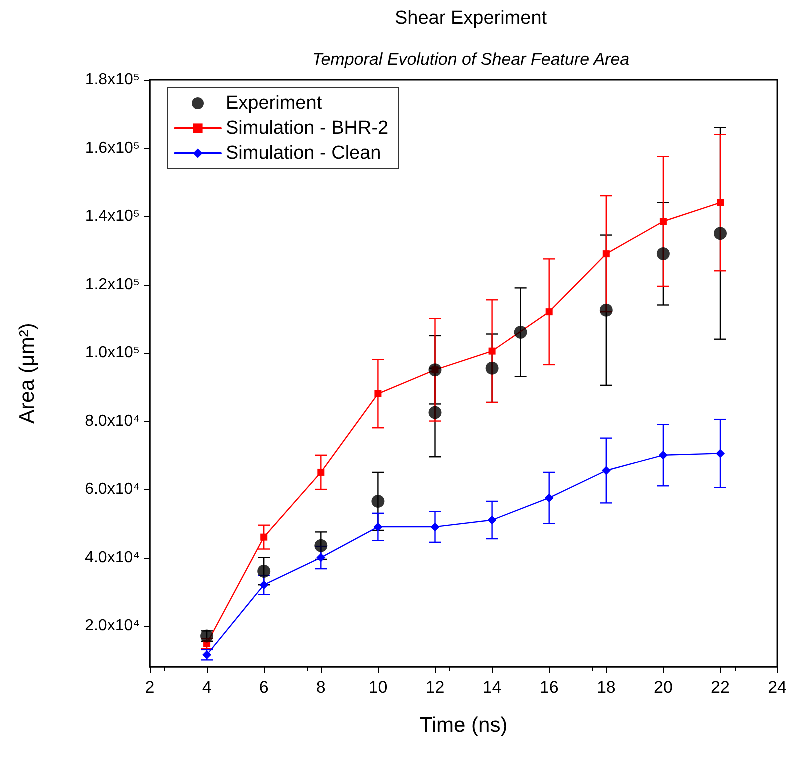 The height and width of the screenshot is (760, 790). Describe the element at coordinates (464, 725) in the screenshot. I see `x-axis-title: Time (ns)` at that location.